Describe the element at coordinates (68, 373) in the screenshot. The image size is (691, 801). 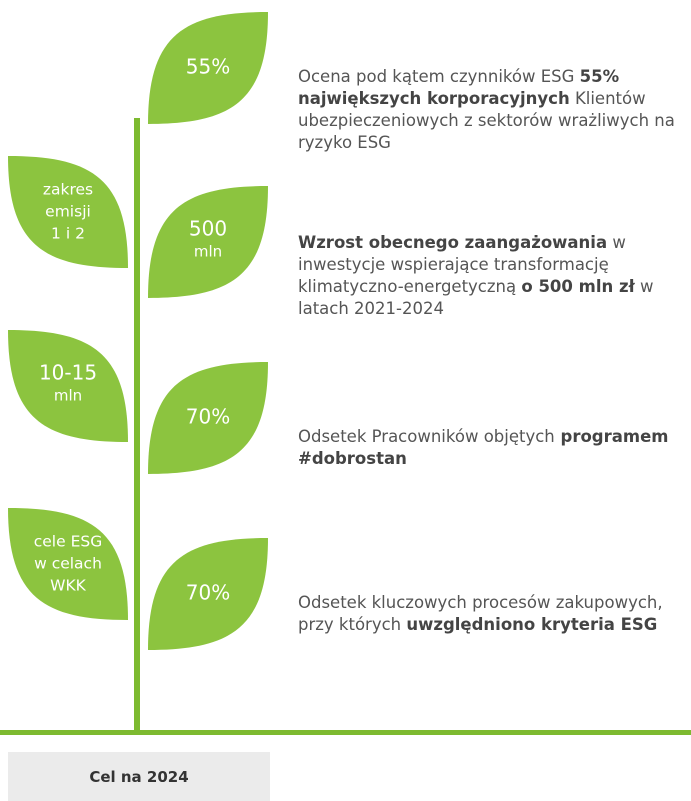
I see `leaf-label: 10-15` at that location.